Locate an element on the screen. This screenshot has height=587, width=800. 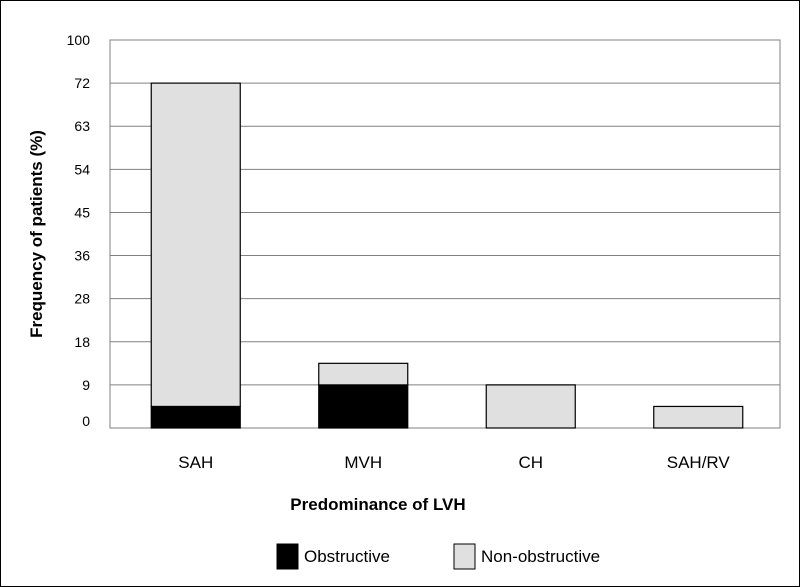
bar-sah-obstructive is located at coordinates (195, 417).